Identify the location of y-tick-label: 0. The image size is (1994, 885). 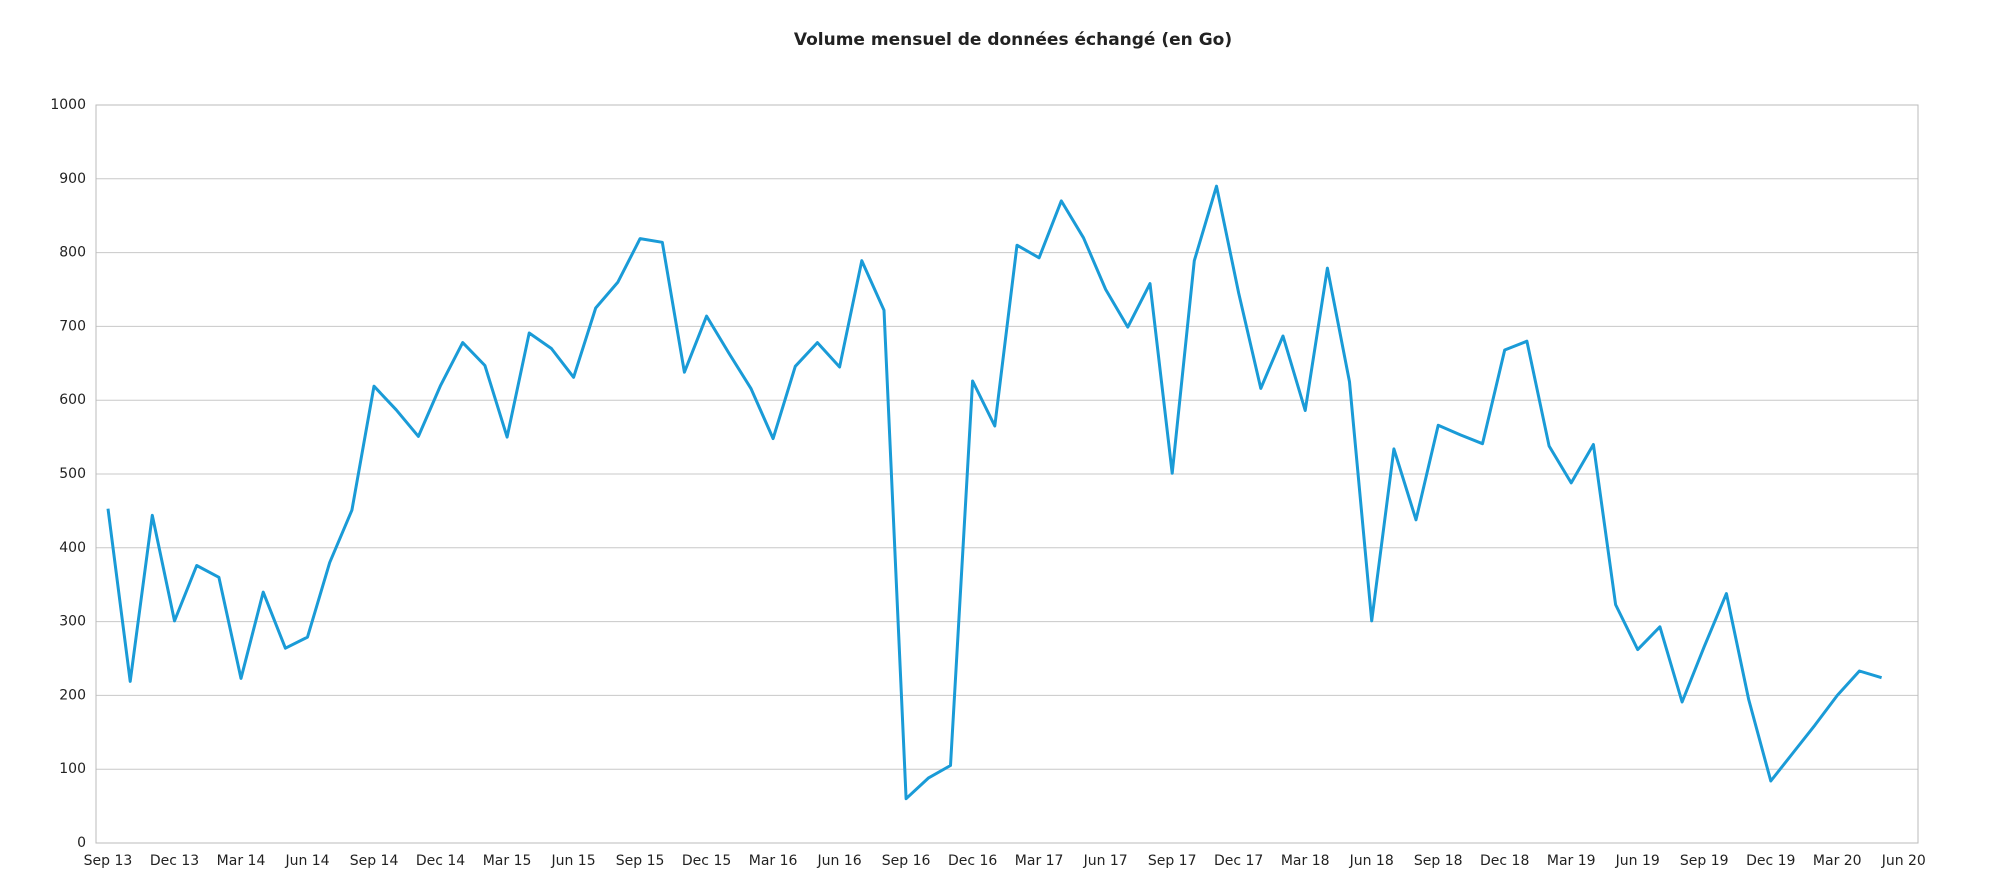
(81, 843).